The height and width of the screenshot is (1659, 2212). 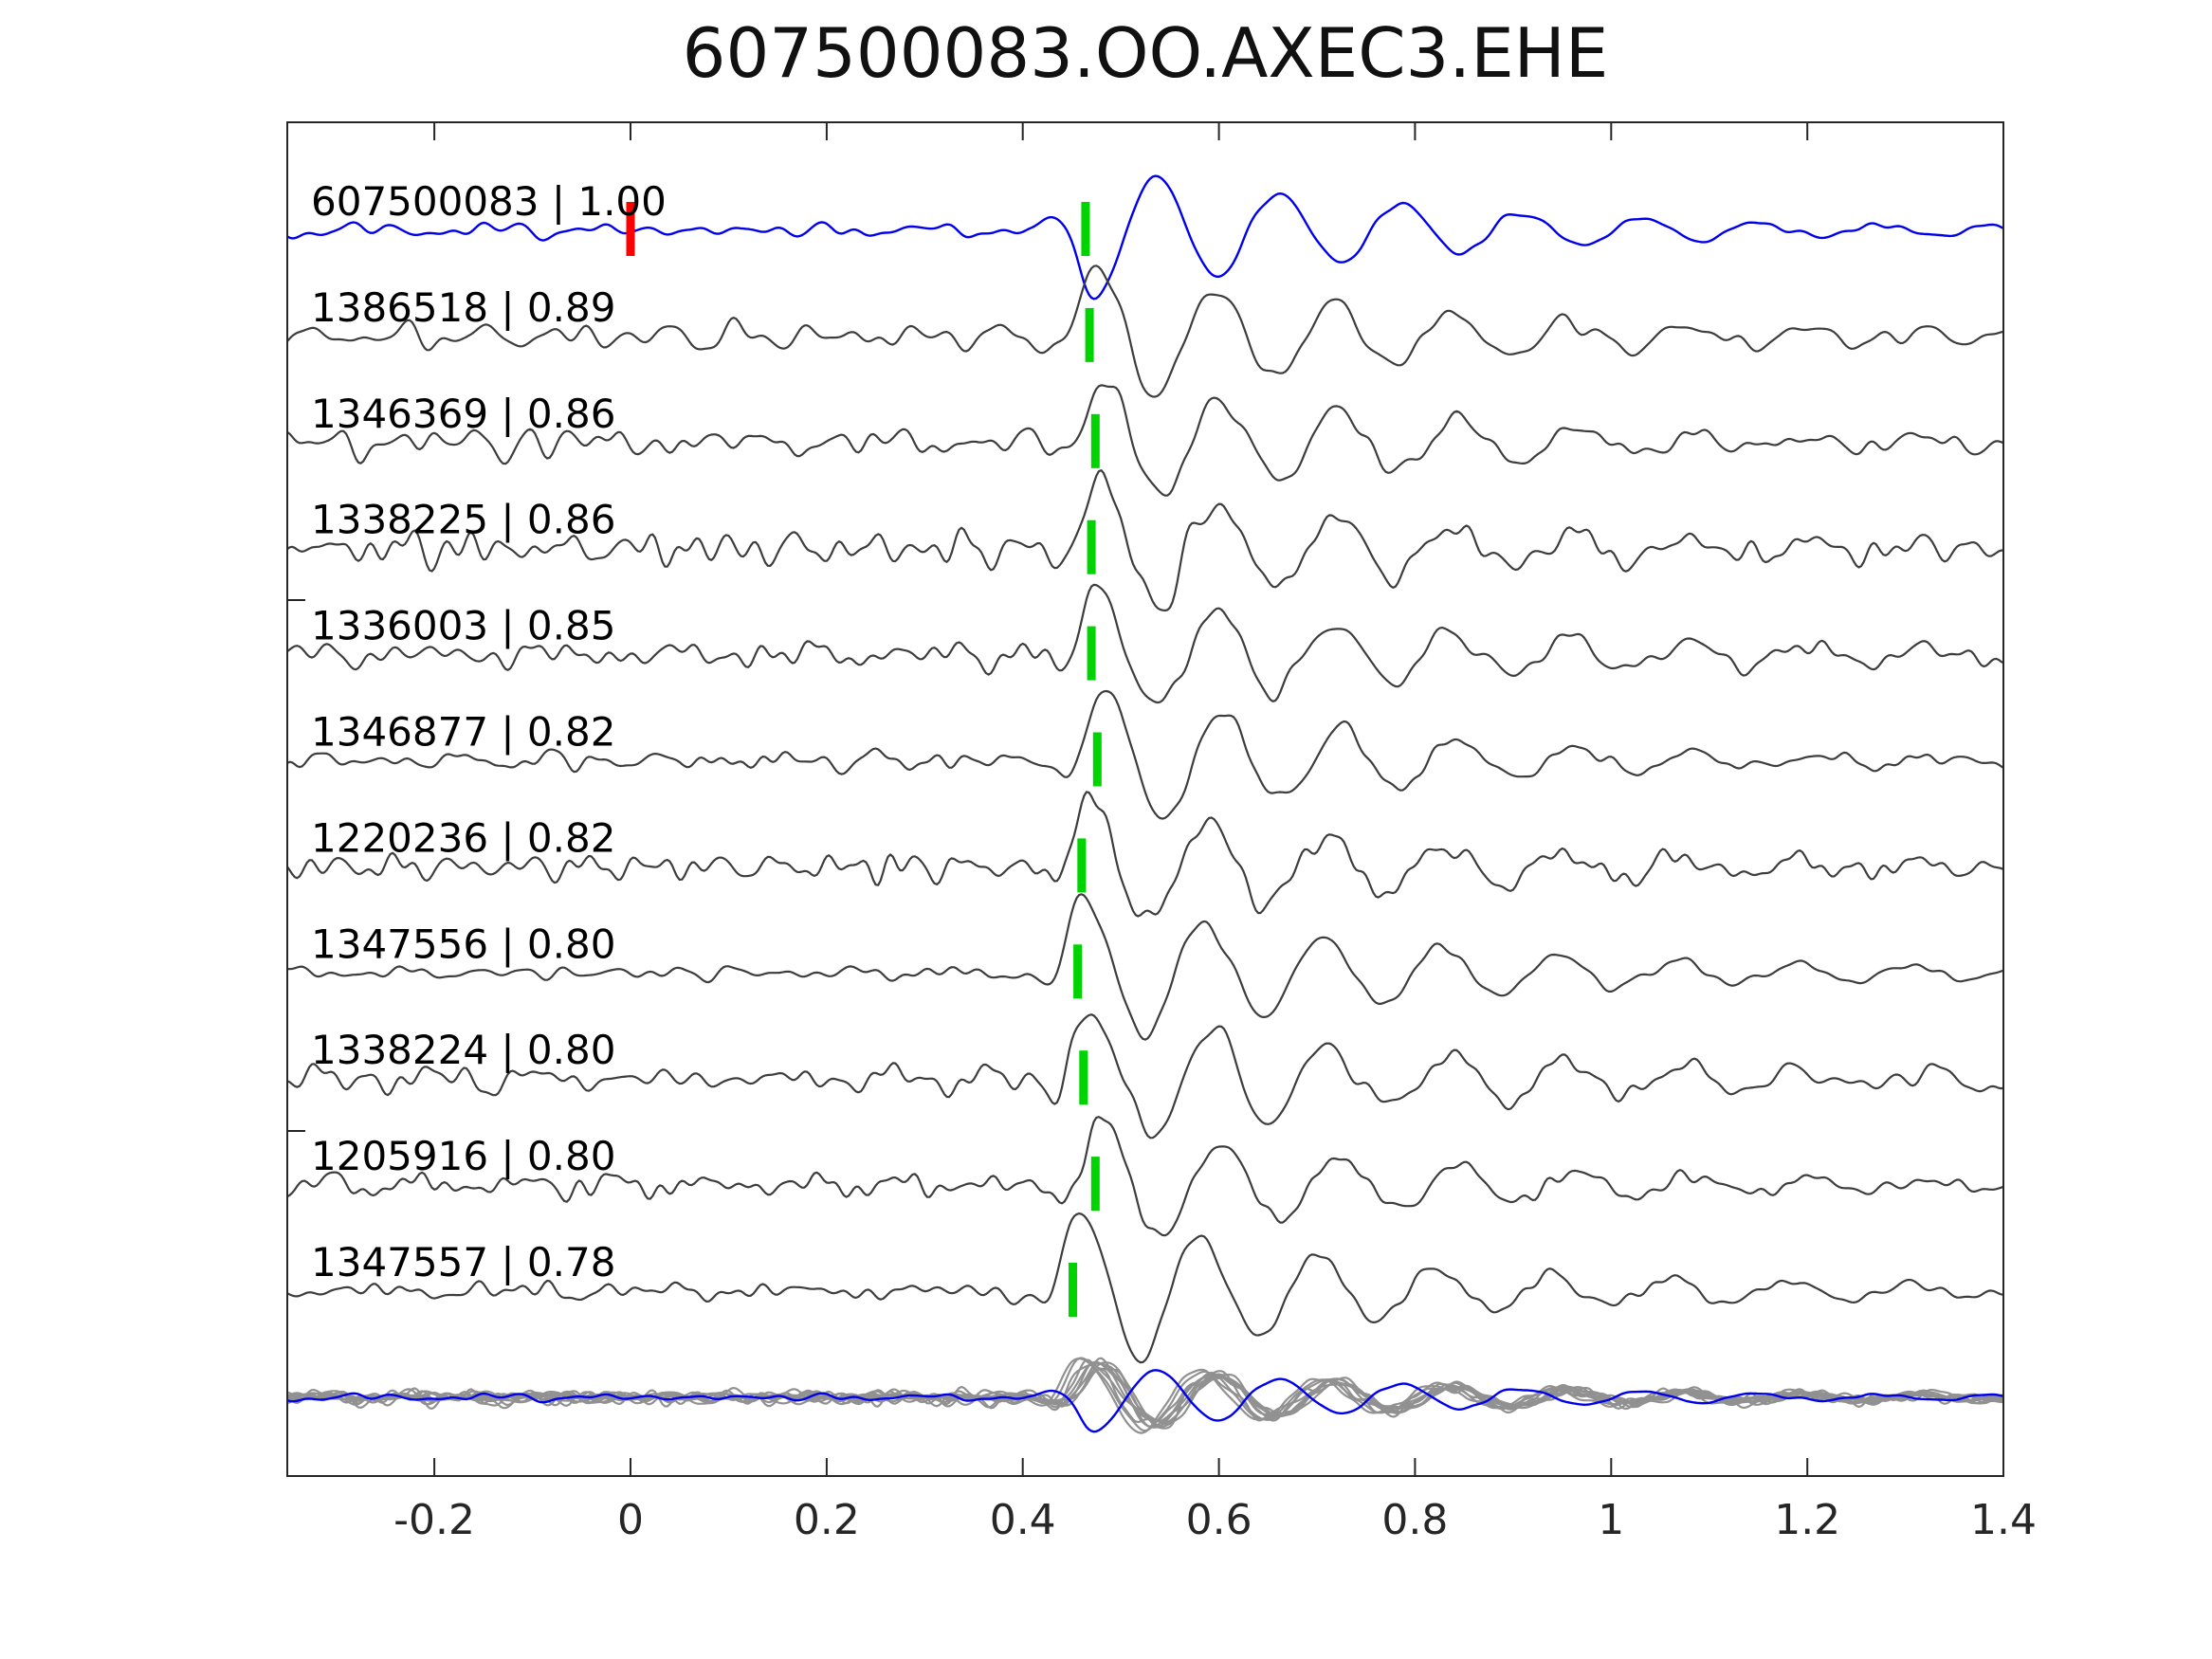 I want to click on trace-label: 1338225 | 0.86, so click(x=463, y=520).